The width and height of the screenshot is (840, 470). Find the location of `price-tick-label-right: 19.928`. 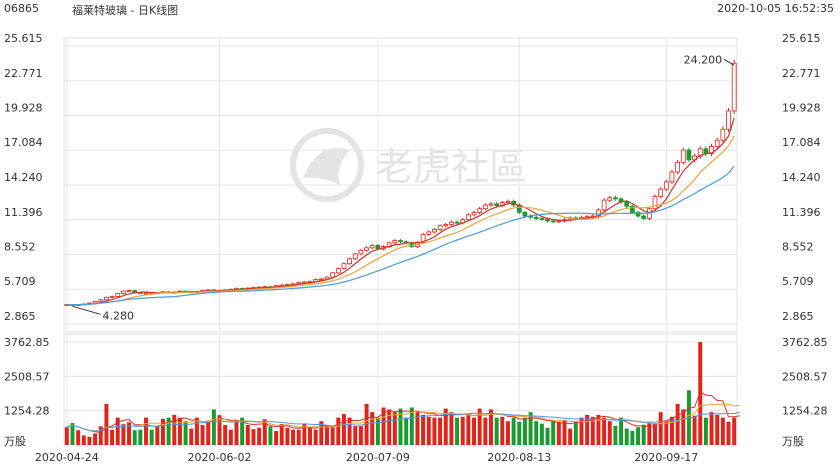

price-tick-label-right: 19.928 is located at coordinates (801, 107).